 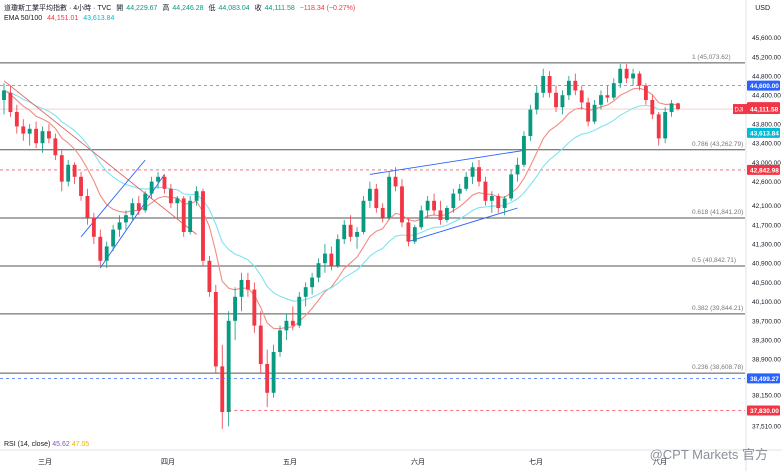 I want to click on time-tick-3: 六月, so click(x=418, y=461).